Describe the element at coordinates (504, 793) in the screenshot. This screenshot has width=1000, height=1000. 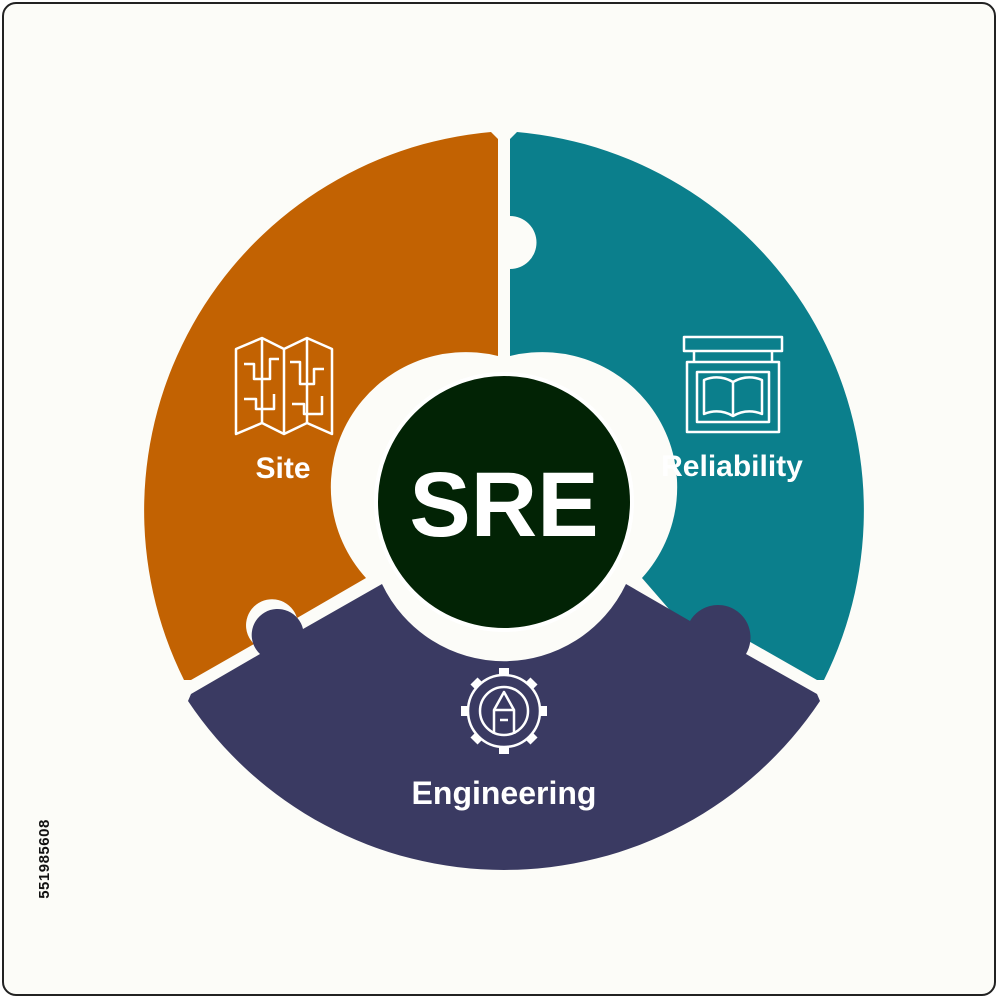
I see `segment-engineering-label: Engineering` at that location.